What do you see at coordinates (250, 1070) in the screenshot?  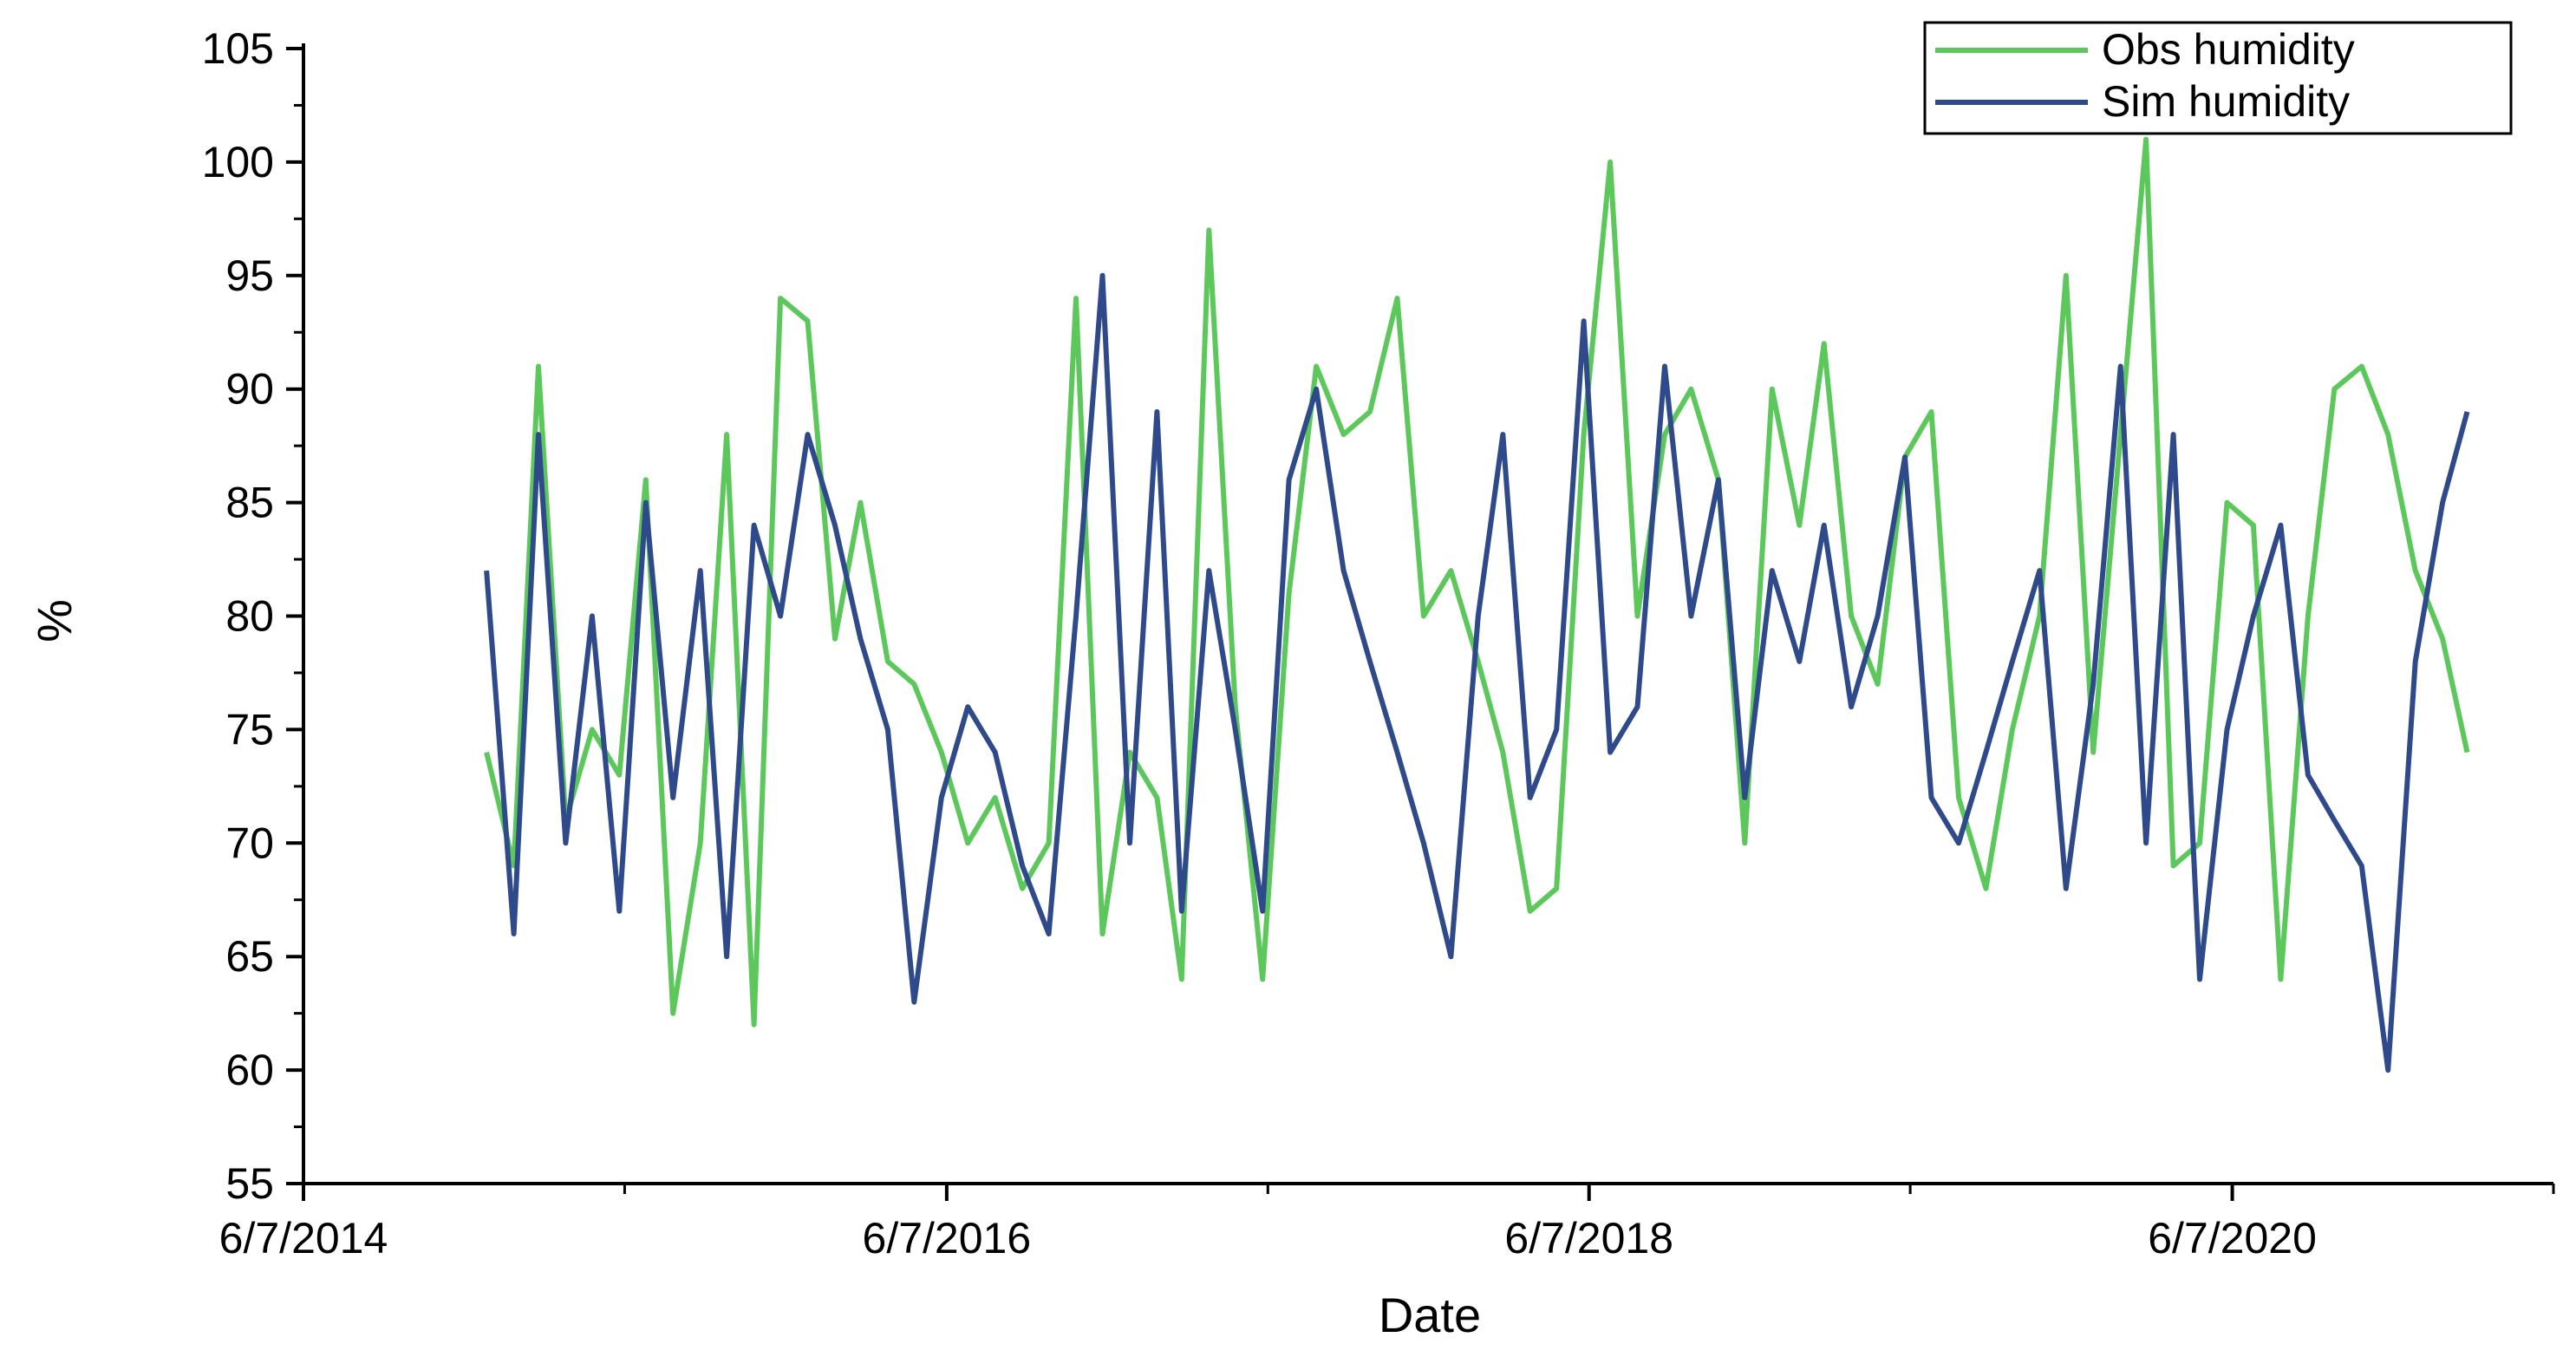 I see `y-tick-label: 60` at bounding box center [250, 1070].